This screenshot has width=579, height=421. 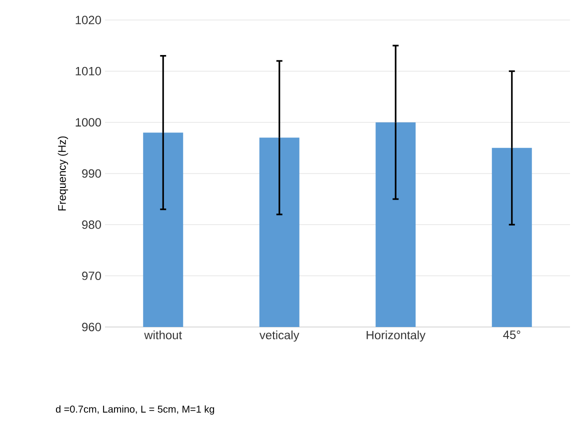 I want to click on x-tick-label: Horizontaly, so click(x=396, y=336).